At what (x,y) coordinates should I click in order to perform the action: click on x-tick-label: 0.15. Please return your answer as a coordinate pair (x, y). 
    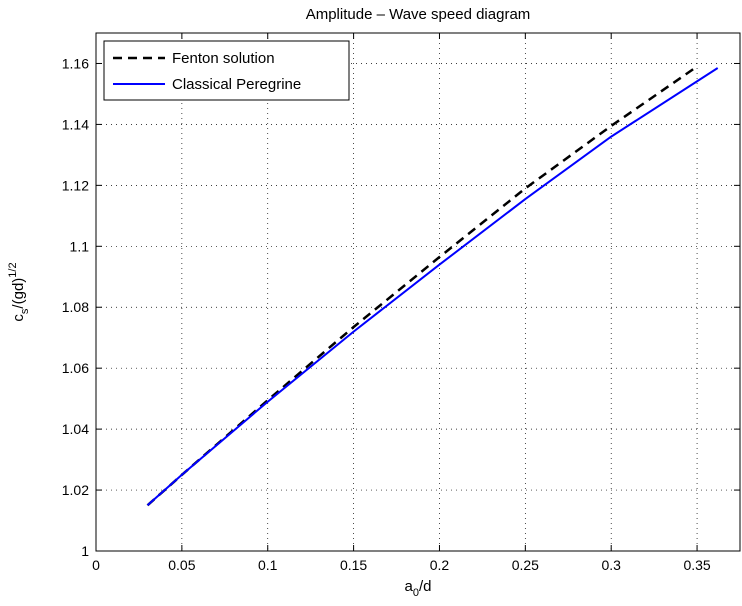
    Looking at the image, I should click on (353, 565).